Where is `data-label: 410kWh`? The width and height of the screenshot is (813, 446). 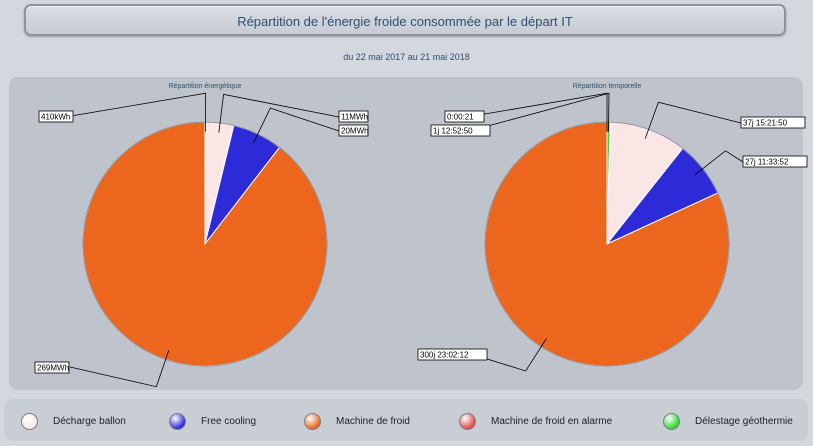
data-label: 410kWh is located at coordinates (55, 117).